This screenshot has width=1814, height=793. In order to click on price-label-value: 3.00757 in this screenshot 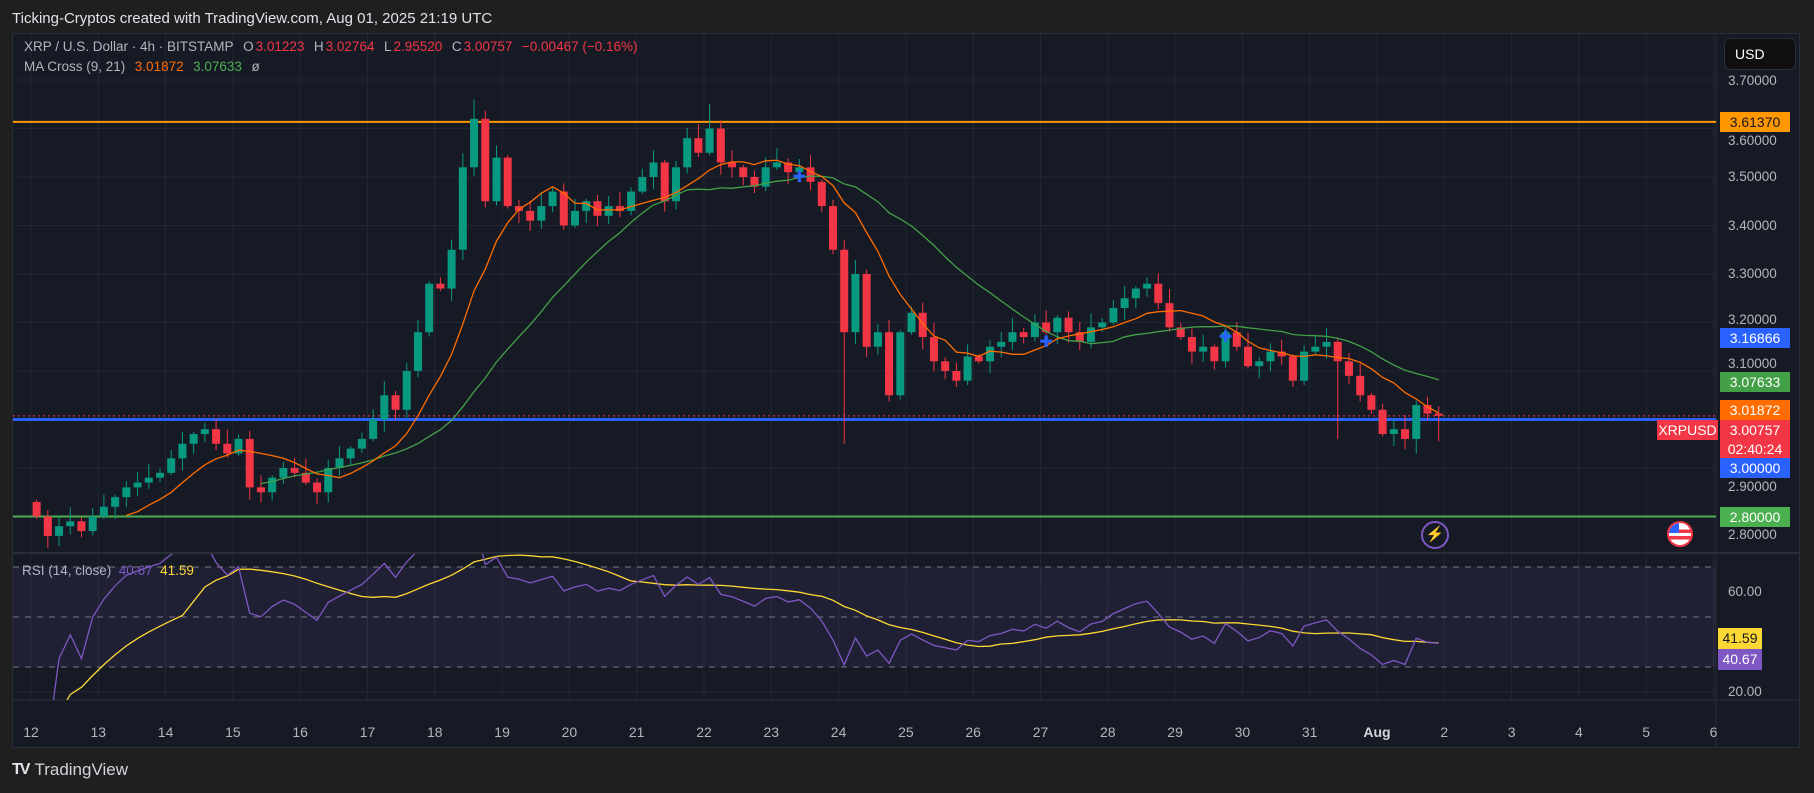, I will do `click(1755, 430)`.